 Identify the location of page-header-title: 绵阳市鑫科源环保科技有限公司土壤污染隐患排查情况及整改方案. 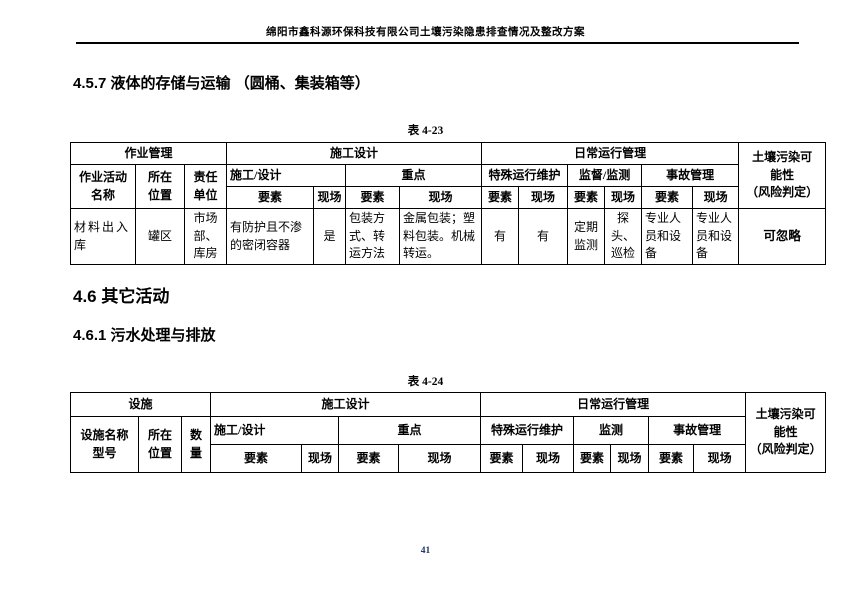
(425, 32).